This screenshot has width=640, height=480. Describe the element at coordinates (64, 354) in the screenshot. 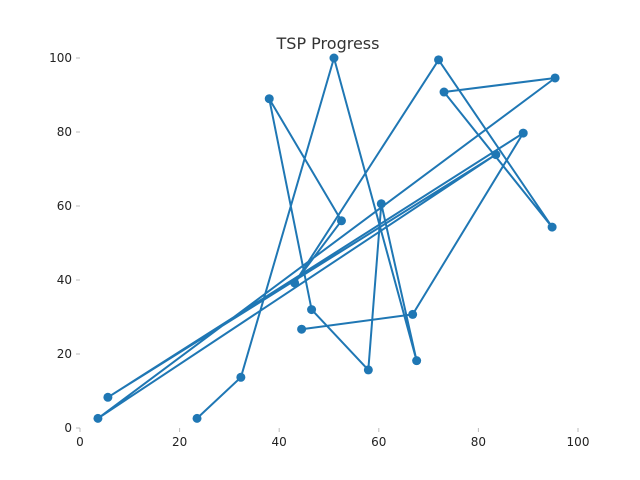

I see `y-tick-label: 20` at that location.